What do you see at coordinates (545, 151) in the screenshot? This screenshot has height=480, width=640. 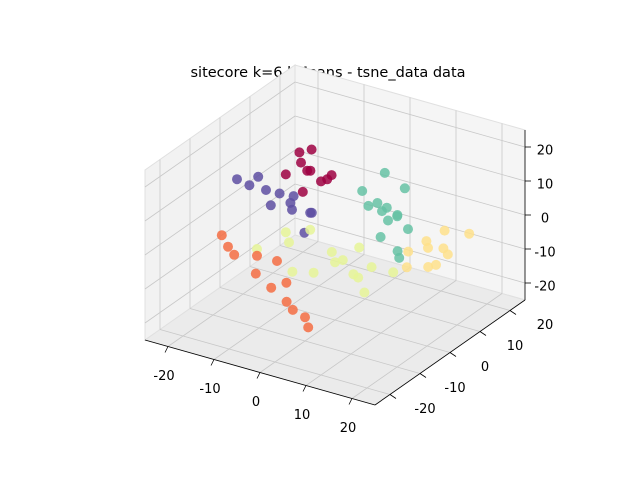 I see `z-tick-label: 20` at bounding box center [545, 151].